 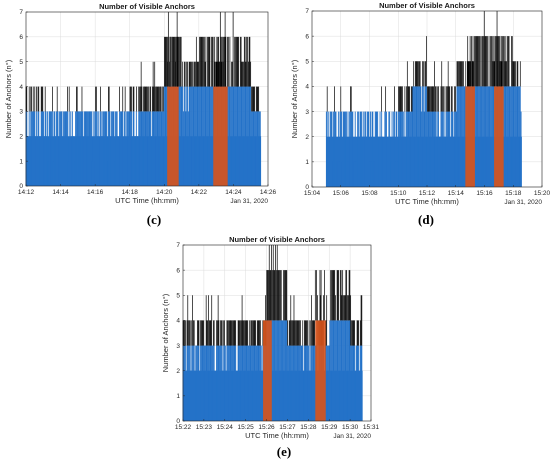 What do you see at coordinates (268, 192) in the screenshot?
I see `x-tick-label: 14:26` at bounding box center [268, 192].